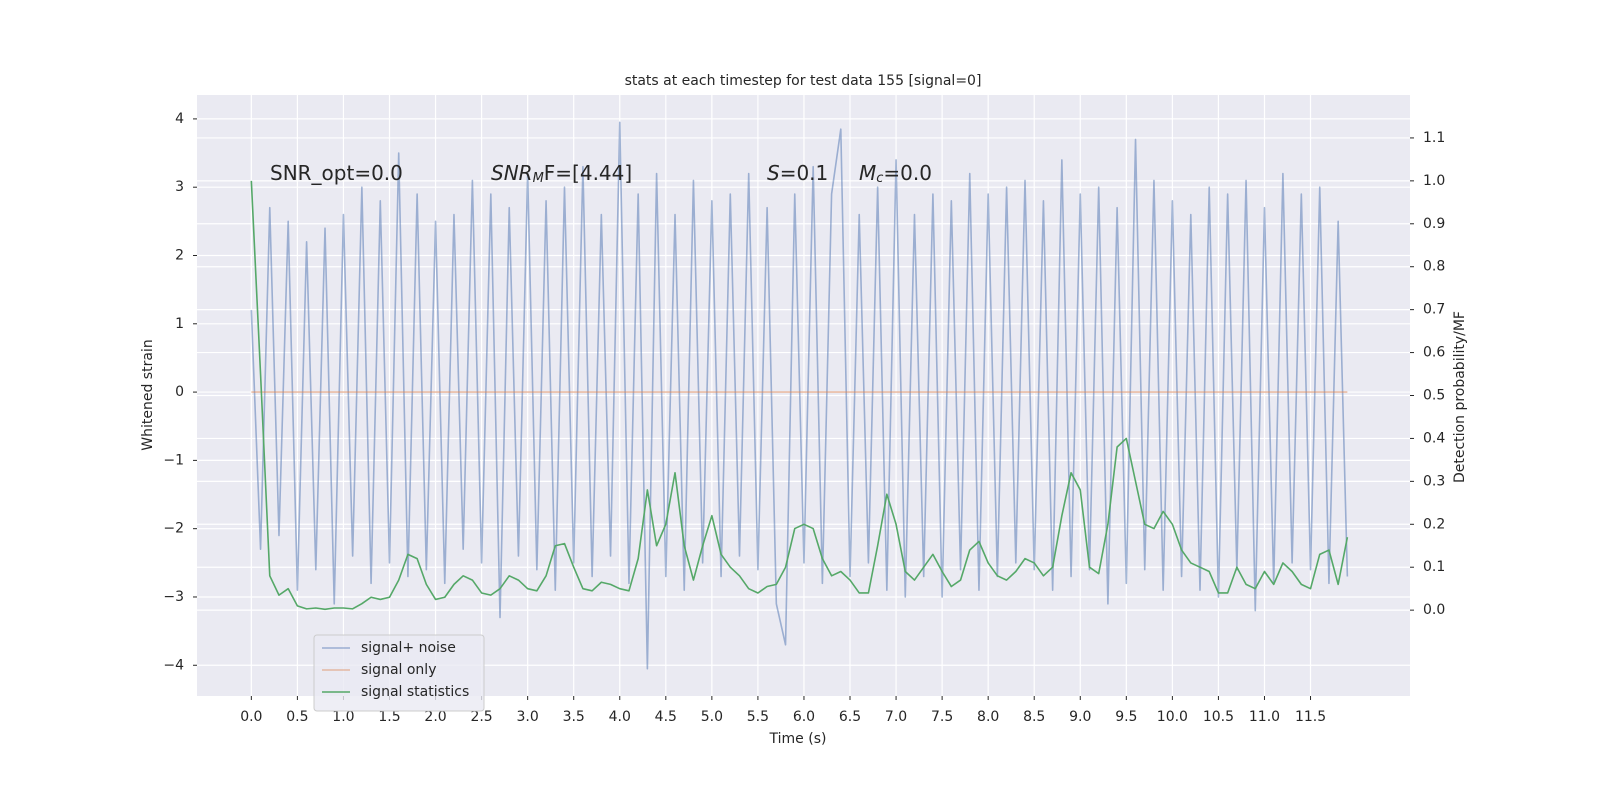 The image size is (1600, 800). What do you see at coordinates (879, 178) in the screenshot?
I see `annotation-subscript: c` at bounding box center [879, 178].